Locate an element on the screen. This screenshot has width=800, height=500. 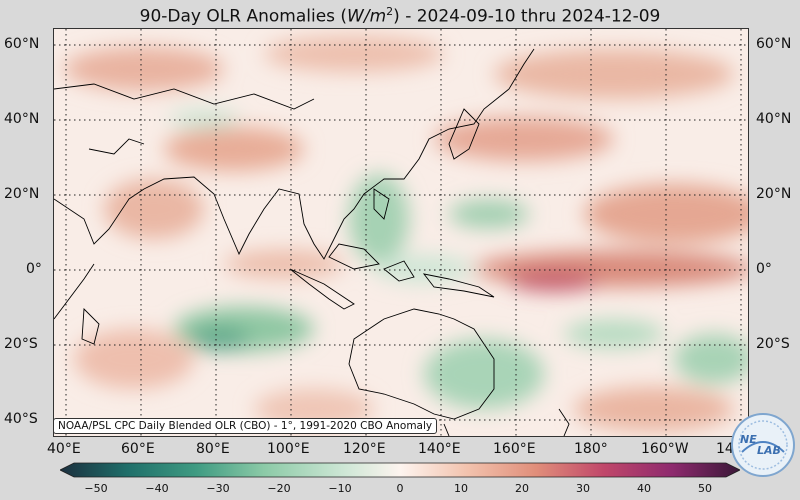
lon-label-160w: 160°W is located at coordinates (665, 449).